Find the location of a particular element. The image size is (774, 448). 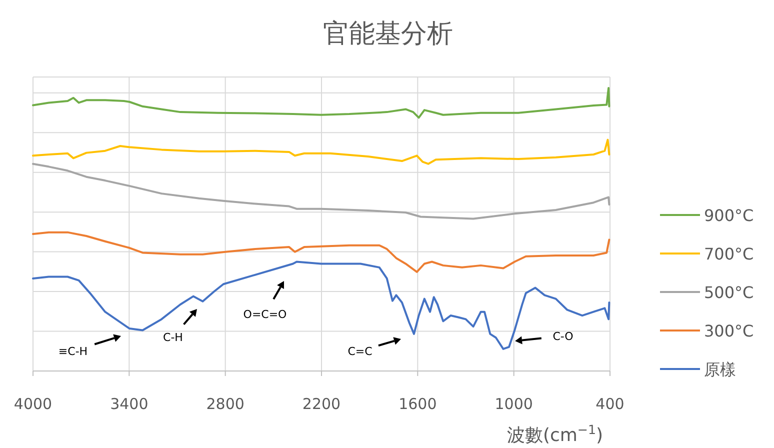

x-axis-title: 波數(cm$^{−1}$) is located at coordinates (555, 434).